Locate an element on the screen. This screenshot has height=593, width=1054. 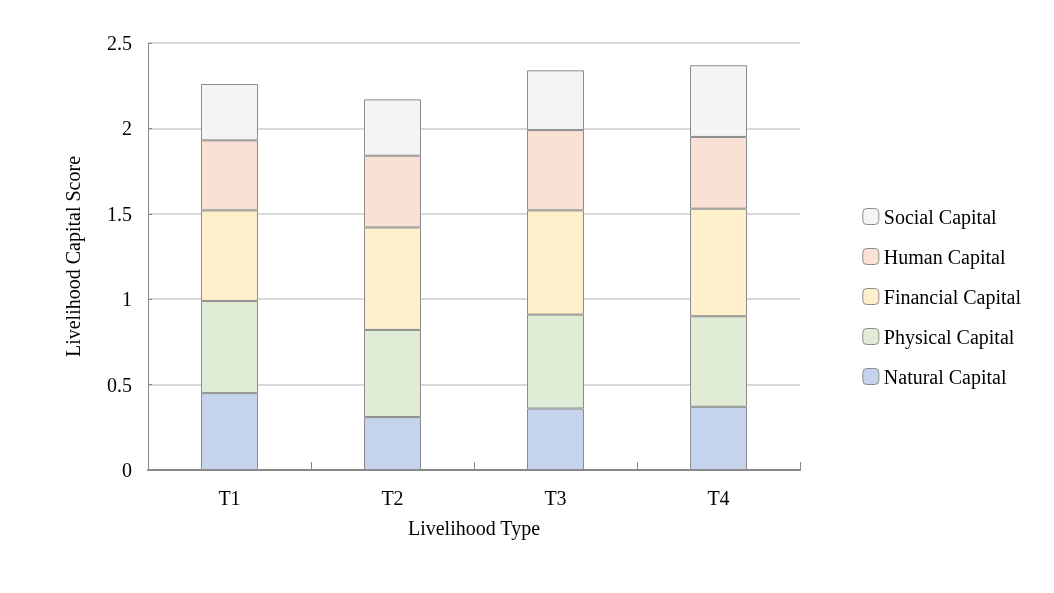
x-tick-label: T3 is located at coordinates (555, 498).